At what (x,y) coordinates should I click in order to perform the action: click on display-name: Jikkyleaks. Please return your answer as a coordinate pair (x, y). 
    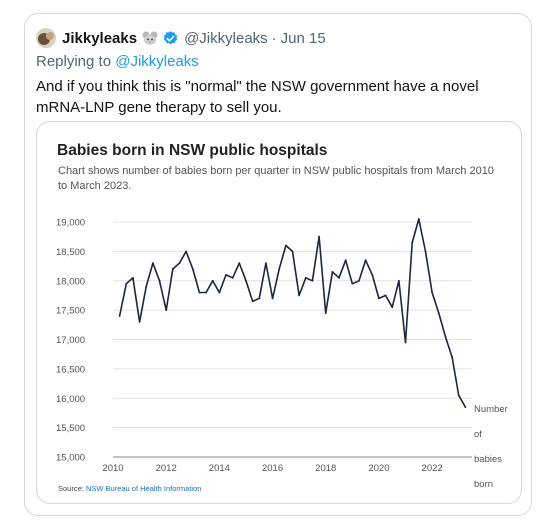
    Looking at the image, I should click on (100, 38).